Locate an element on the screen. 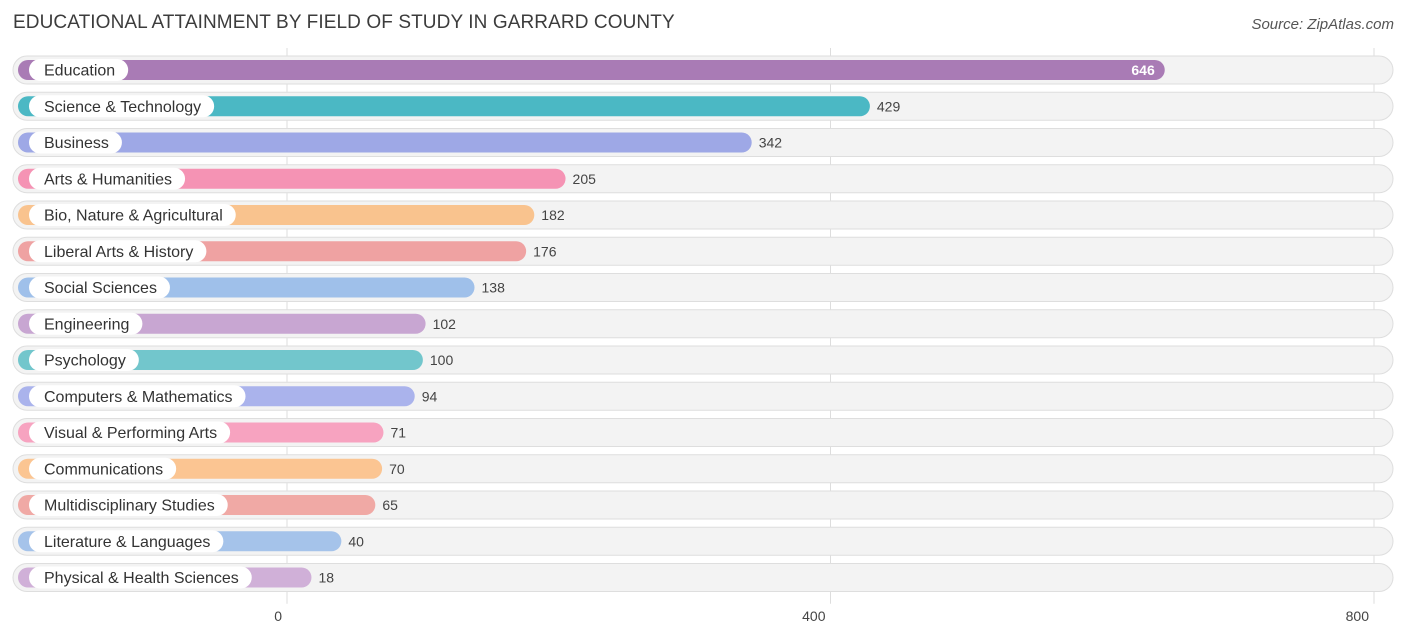 The height and width of the screenshot is (632, 1406). value-label: 138 is located at coordinates (494, 288).